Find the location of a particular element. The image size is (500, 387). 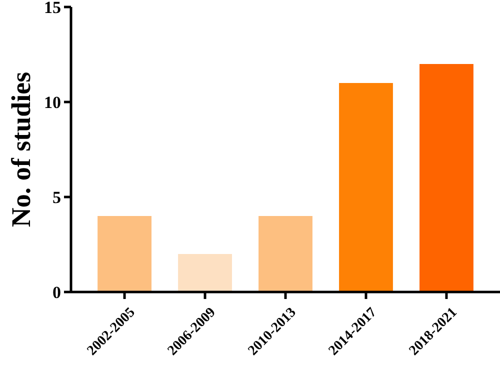

y-tick-label: 0 is located at coordinates (56, 292).